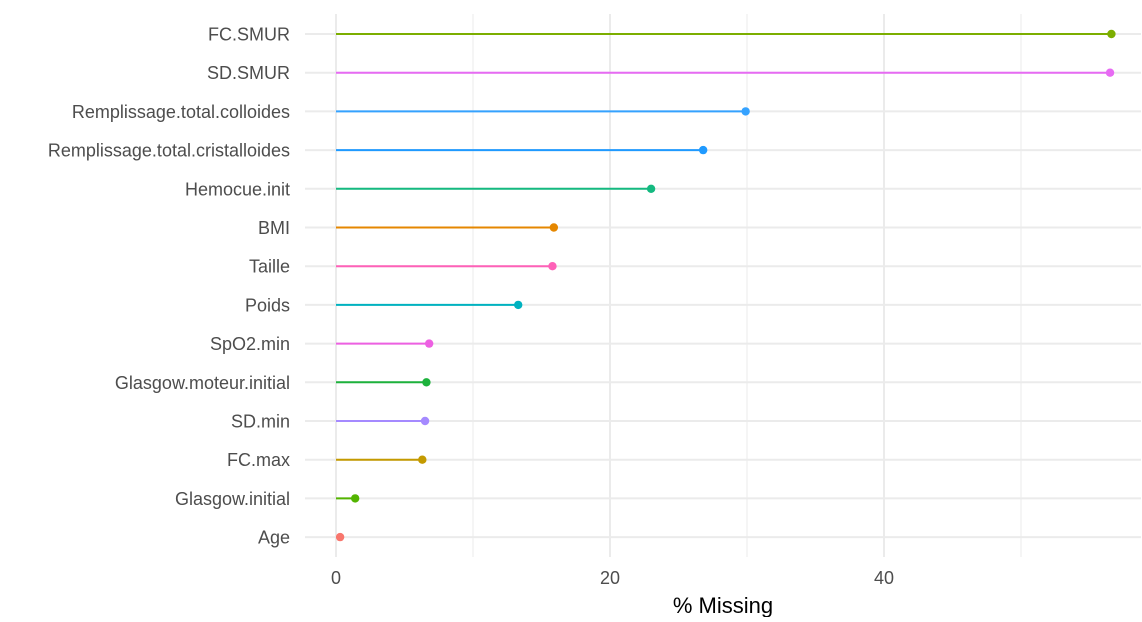 The width and height of the screenshot is (1142, 622). Describe the element at coordinates (181, 112) in the screenshot. I see `y-tick-label: Remplissage.total.colloides` at that location.